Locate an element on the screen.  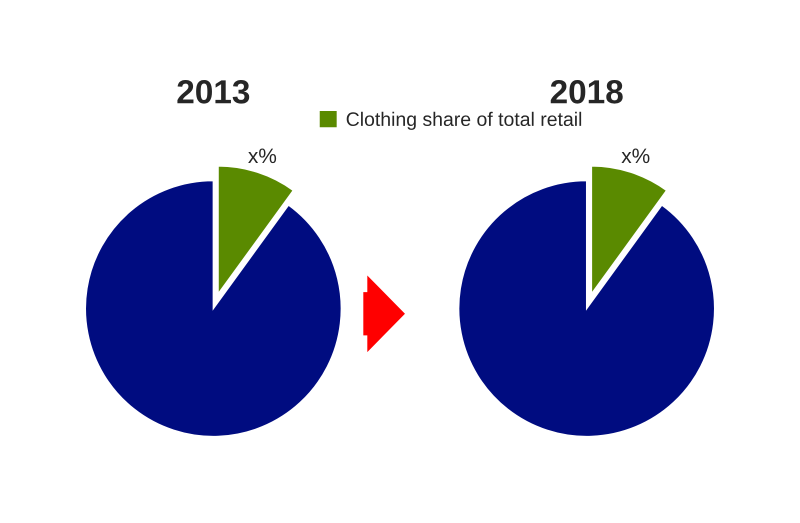
chart-title: 2018 is located at coordinates (586, 92).